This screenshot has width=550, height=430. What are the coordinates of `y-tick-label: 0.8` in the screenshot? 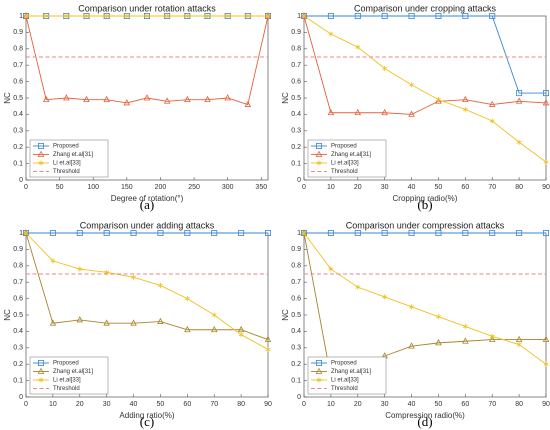 It's located at (18, 266).